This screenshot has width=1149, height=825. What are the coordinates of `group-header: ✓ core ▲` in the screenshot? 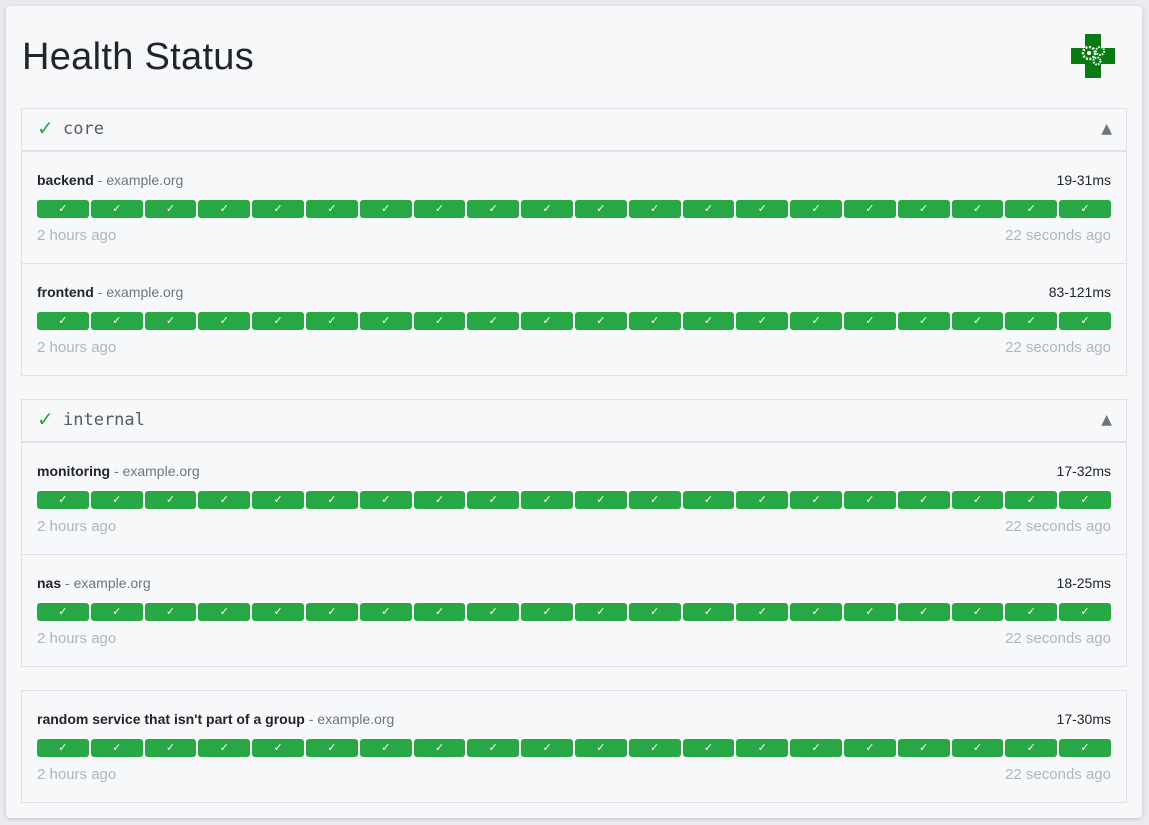 It's located at (574, 130).